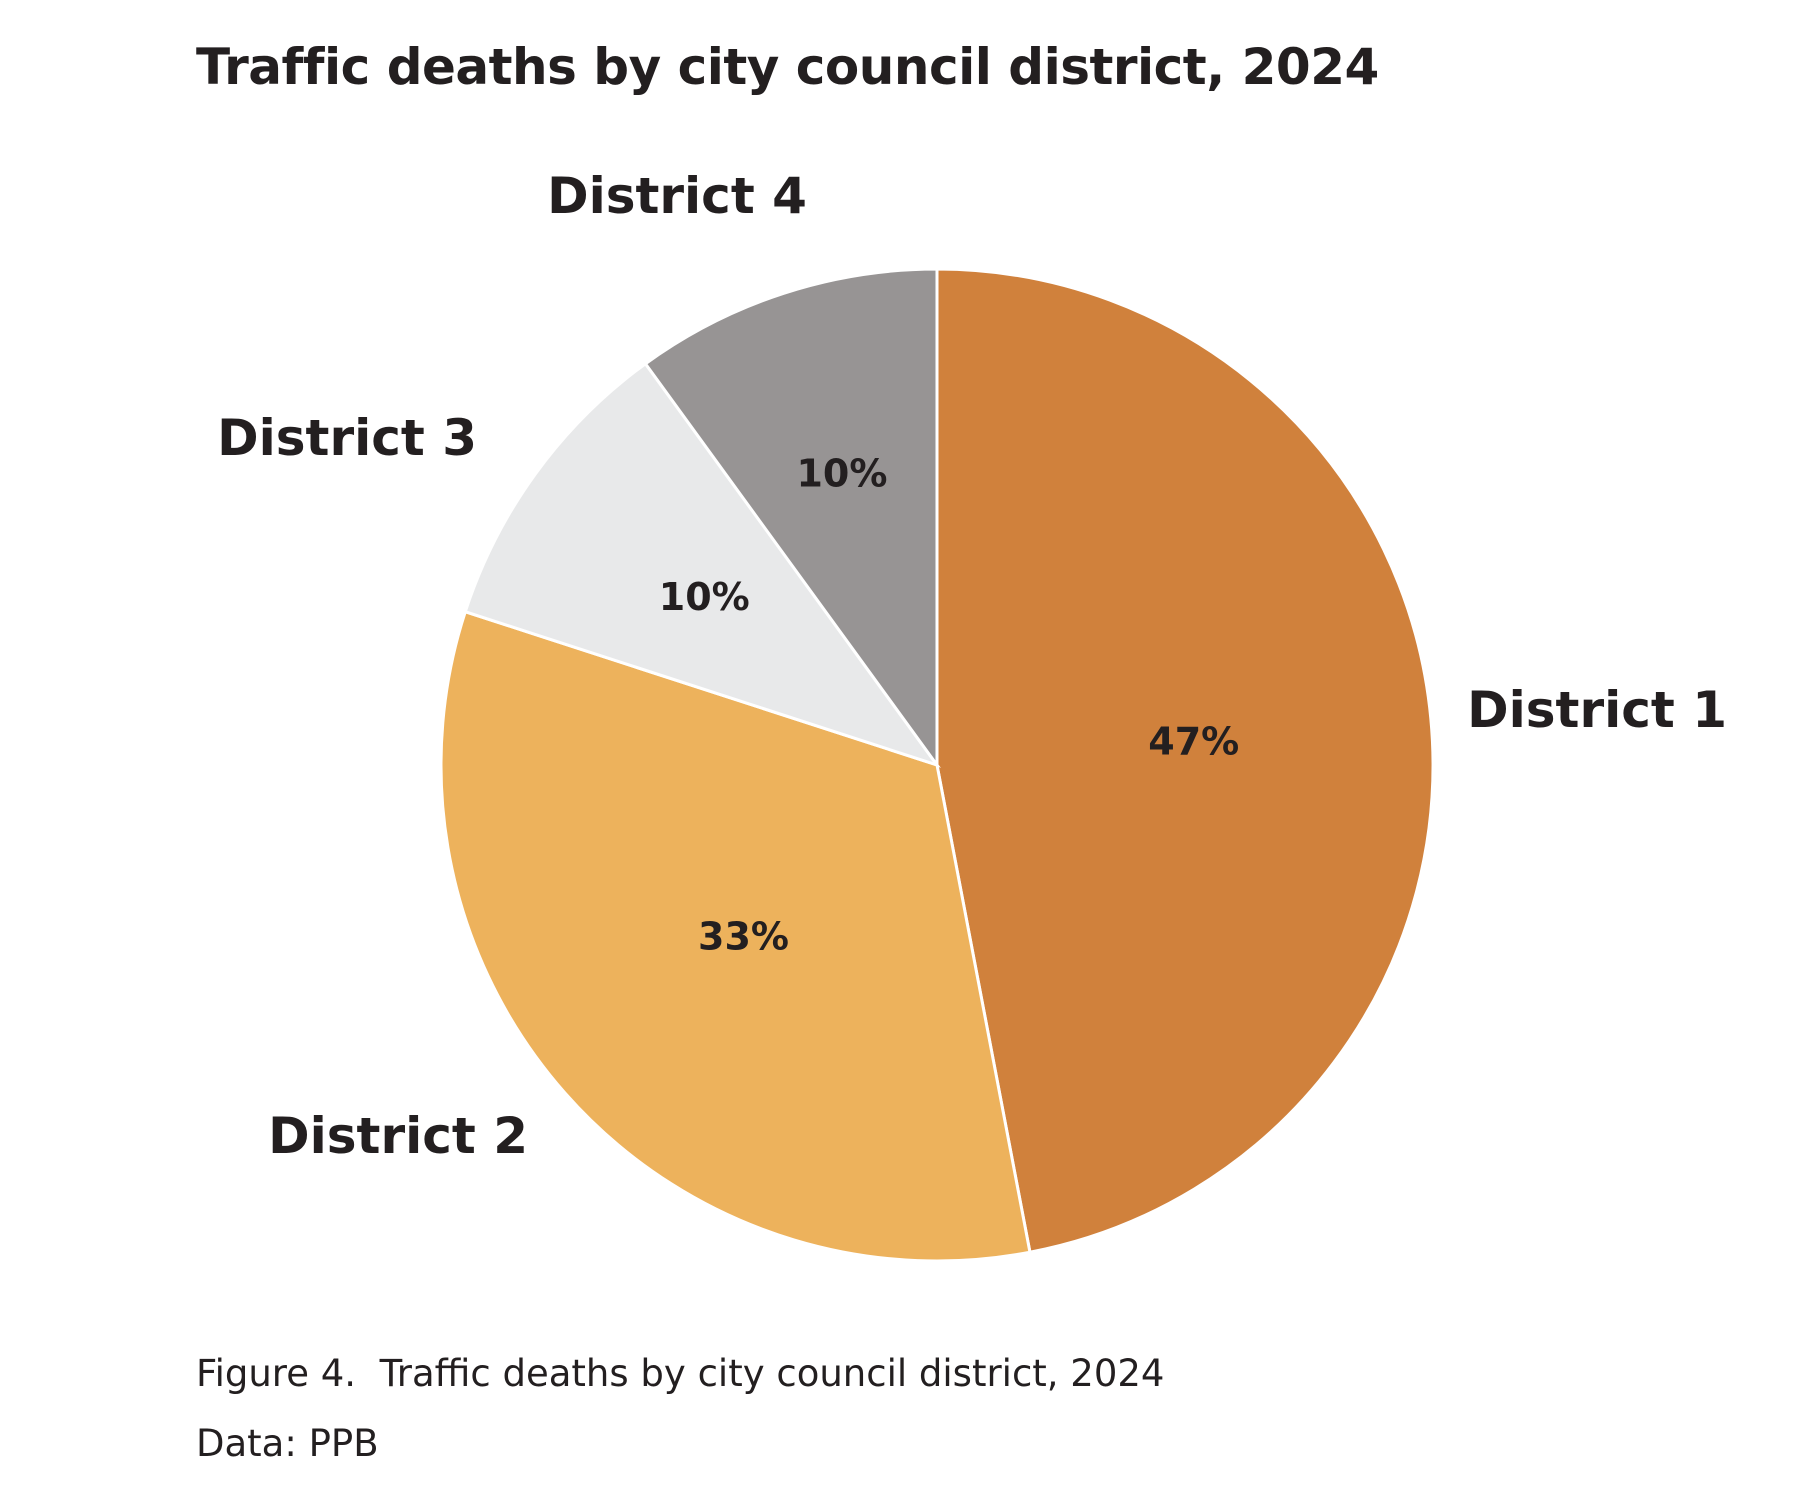  I want to click on pie-value-label: 47%, so click(1193, 742).